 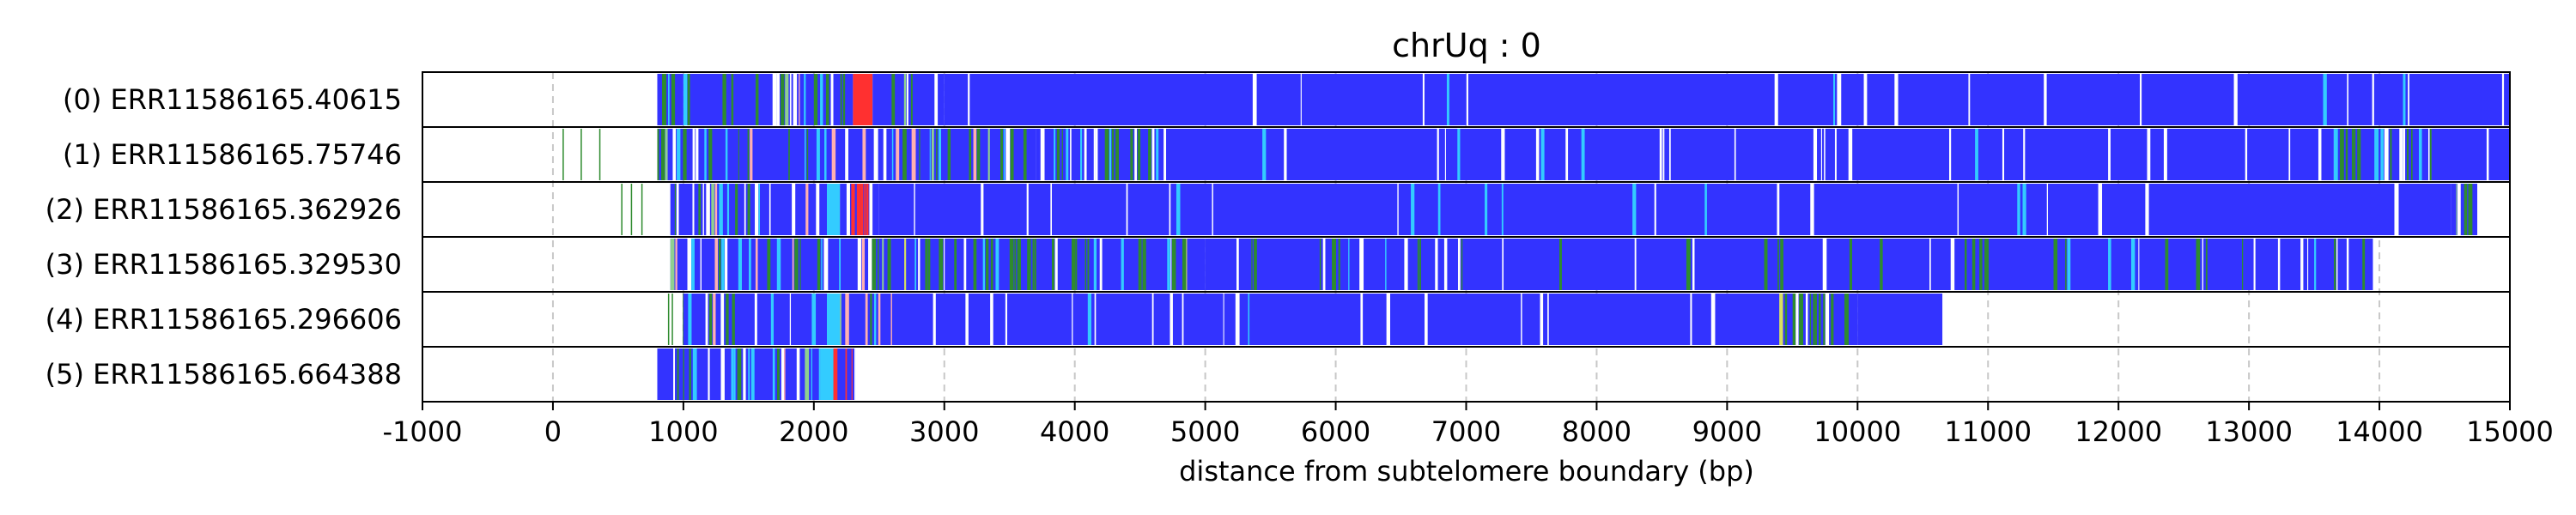 I want to click on x-axis-label: distance from subtelomere boundary (bp), so click(x=1466, y=471).